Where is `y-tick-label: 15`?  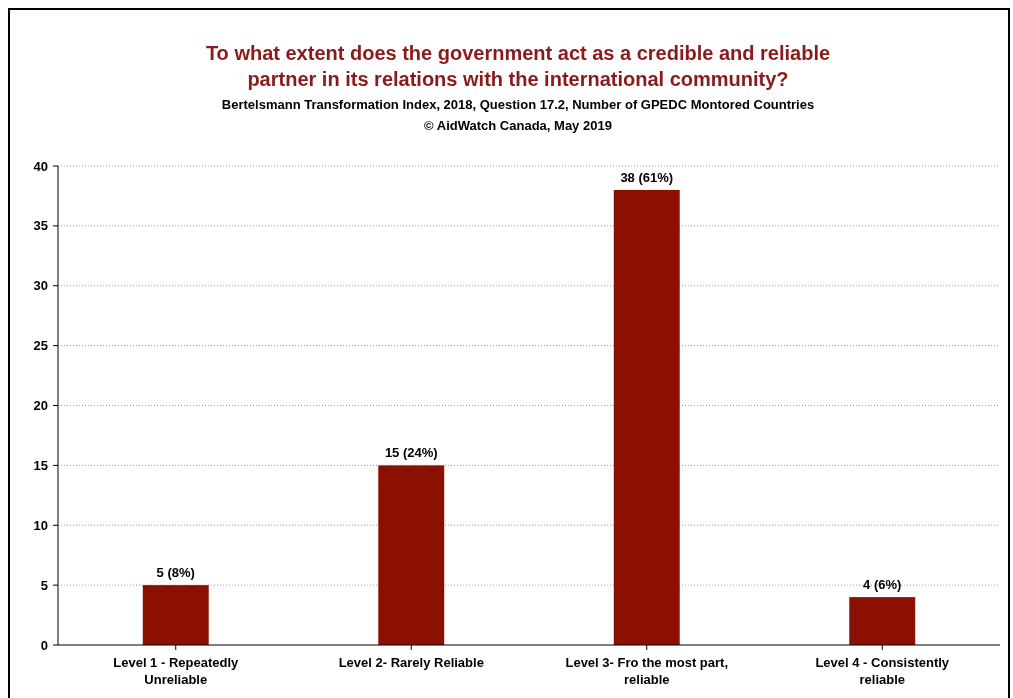 y-tick-label: 15 is located at coordinates (40, 465).